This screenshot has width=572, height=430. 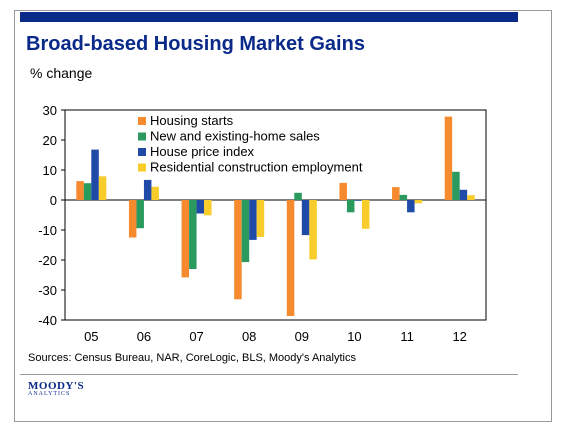 I want to click on x-tick-label: 07, so click(x=196, y=336).